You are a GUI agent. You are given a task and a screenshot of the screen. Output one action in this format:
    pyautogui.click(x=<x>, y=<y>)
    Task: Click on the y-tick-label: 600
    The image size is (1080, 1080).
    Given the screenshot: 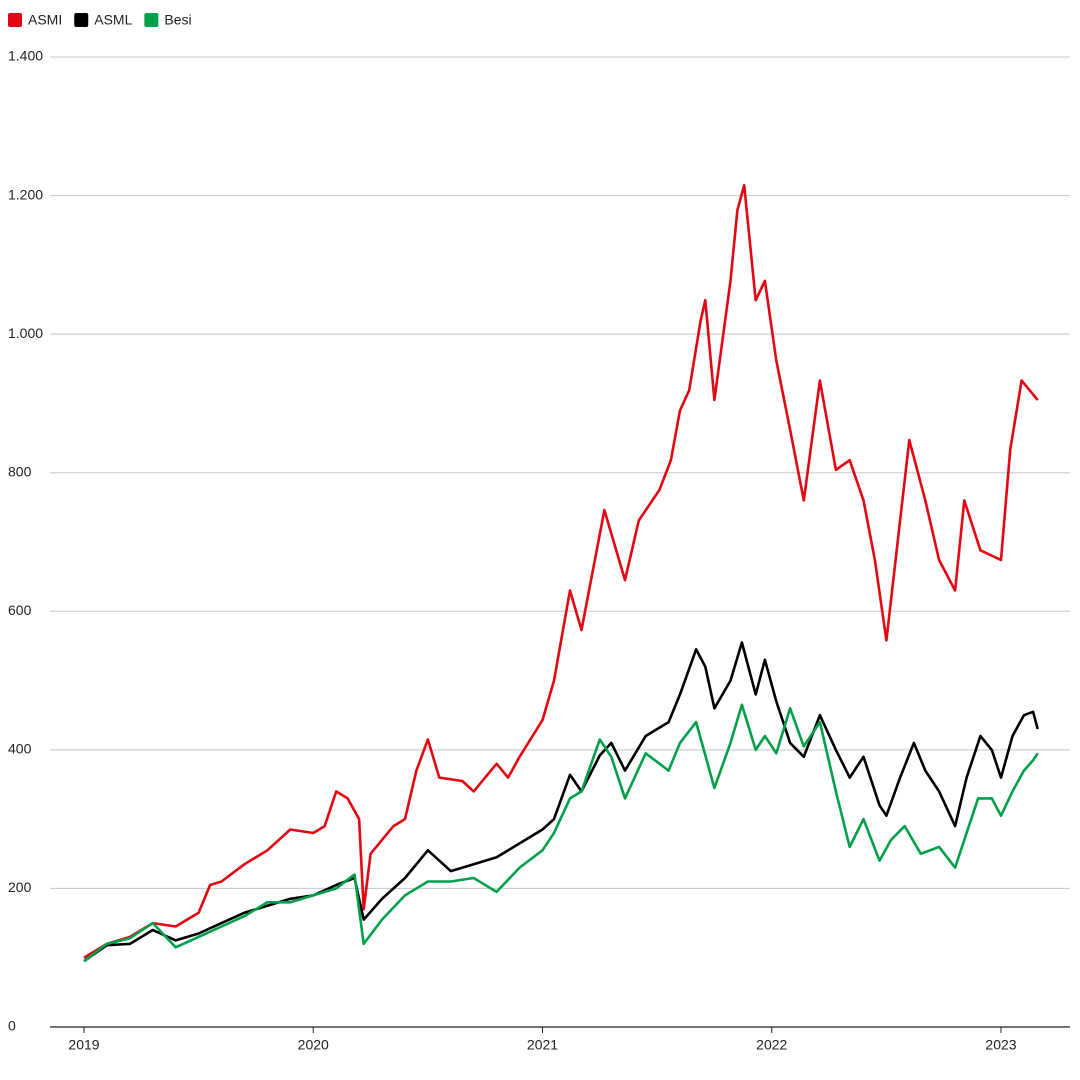 What is the action you would take?
    pyautogui.click(x=20, y=610)
    